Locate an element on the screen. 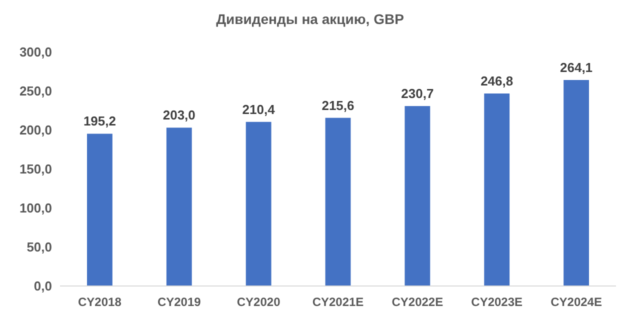 The width and height of the screenshot is (620, 316). y-tick-label: 0,0 is located at coordinates (43, 286).